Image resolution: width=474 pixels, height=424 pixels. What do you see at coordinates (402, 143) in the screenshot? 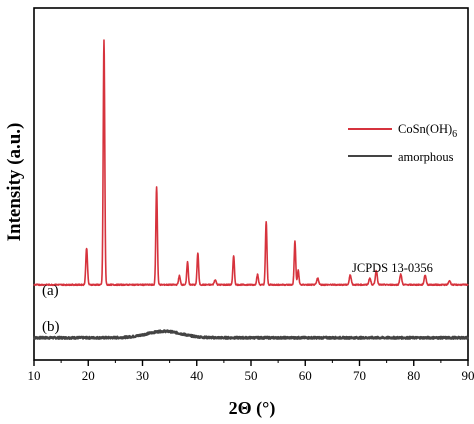
I see `legend: CoSn(OH)6 amorphous` at bounding box center [402, 143].